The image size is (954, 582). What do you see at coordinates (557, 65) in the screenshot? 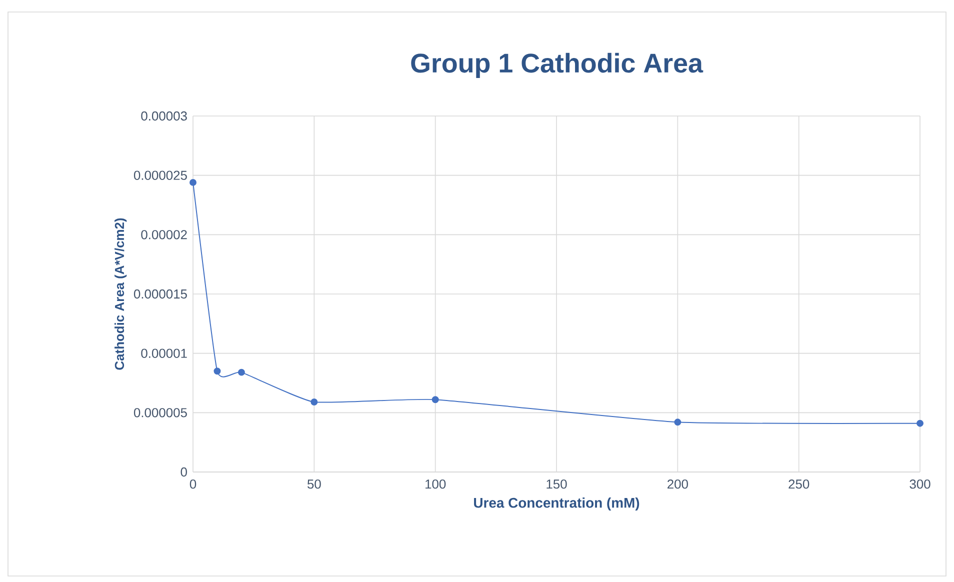
I see `chart-title: Group 1 Cathodic Area` at bounding box center [557, 65].